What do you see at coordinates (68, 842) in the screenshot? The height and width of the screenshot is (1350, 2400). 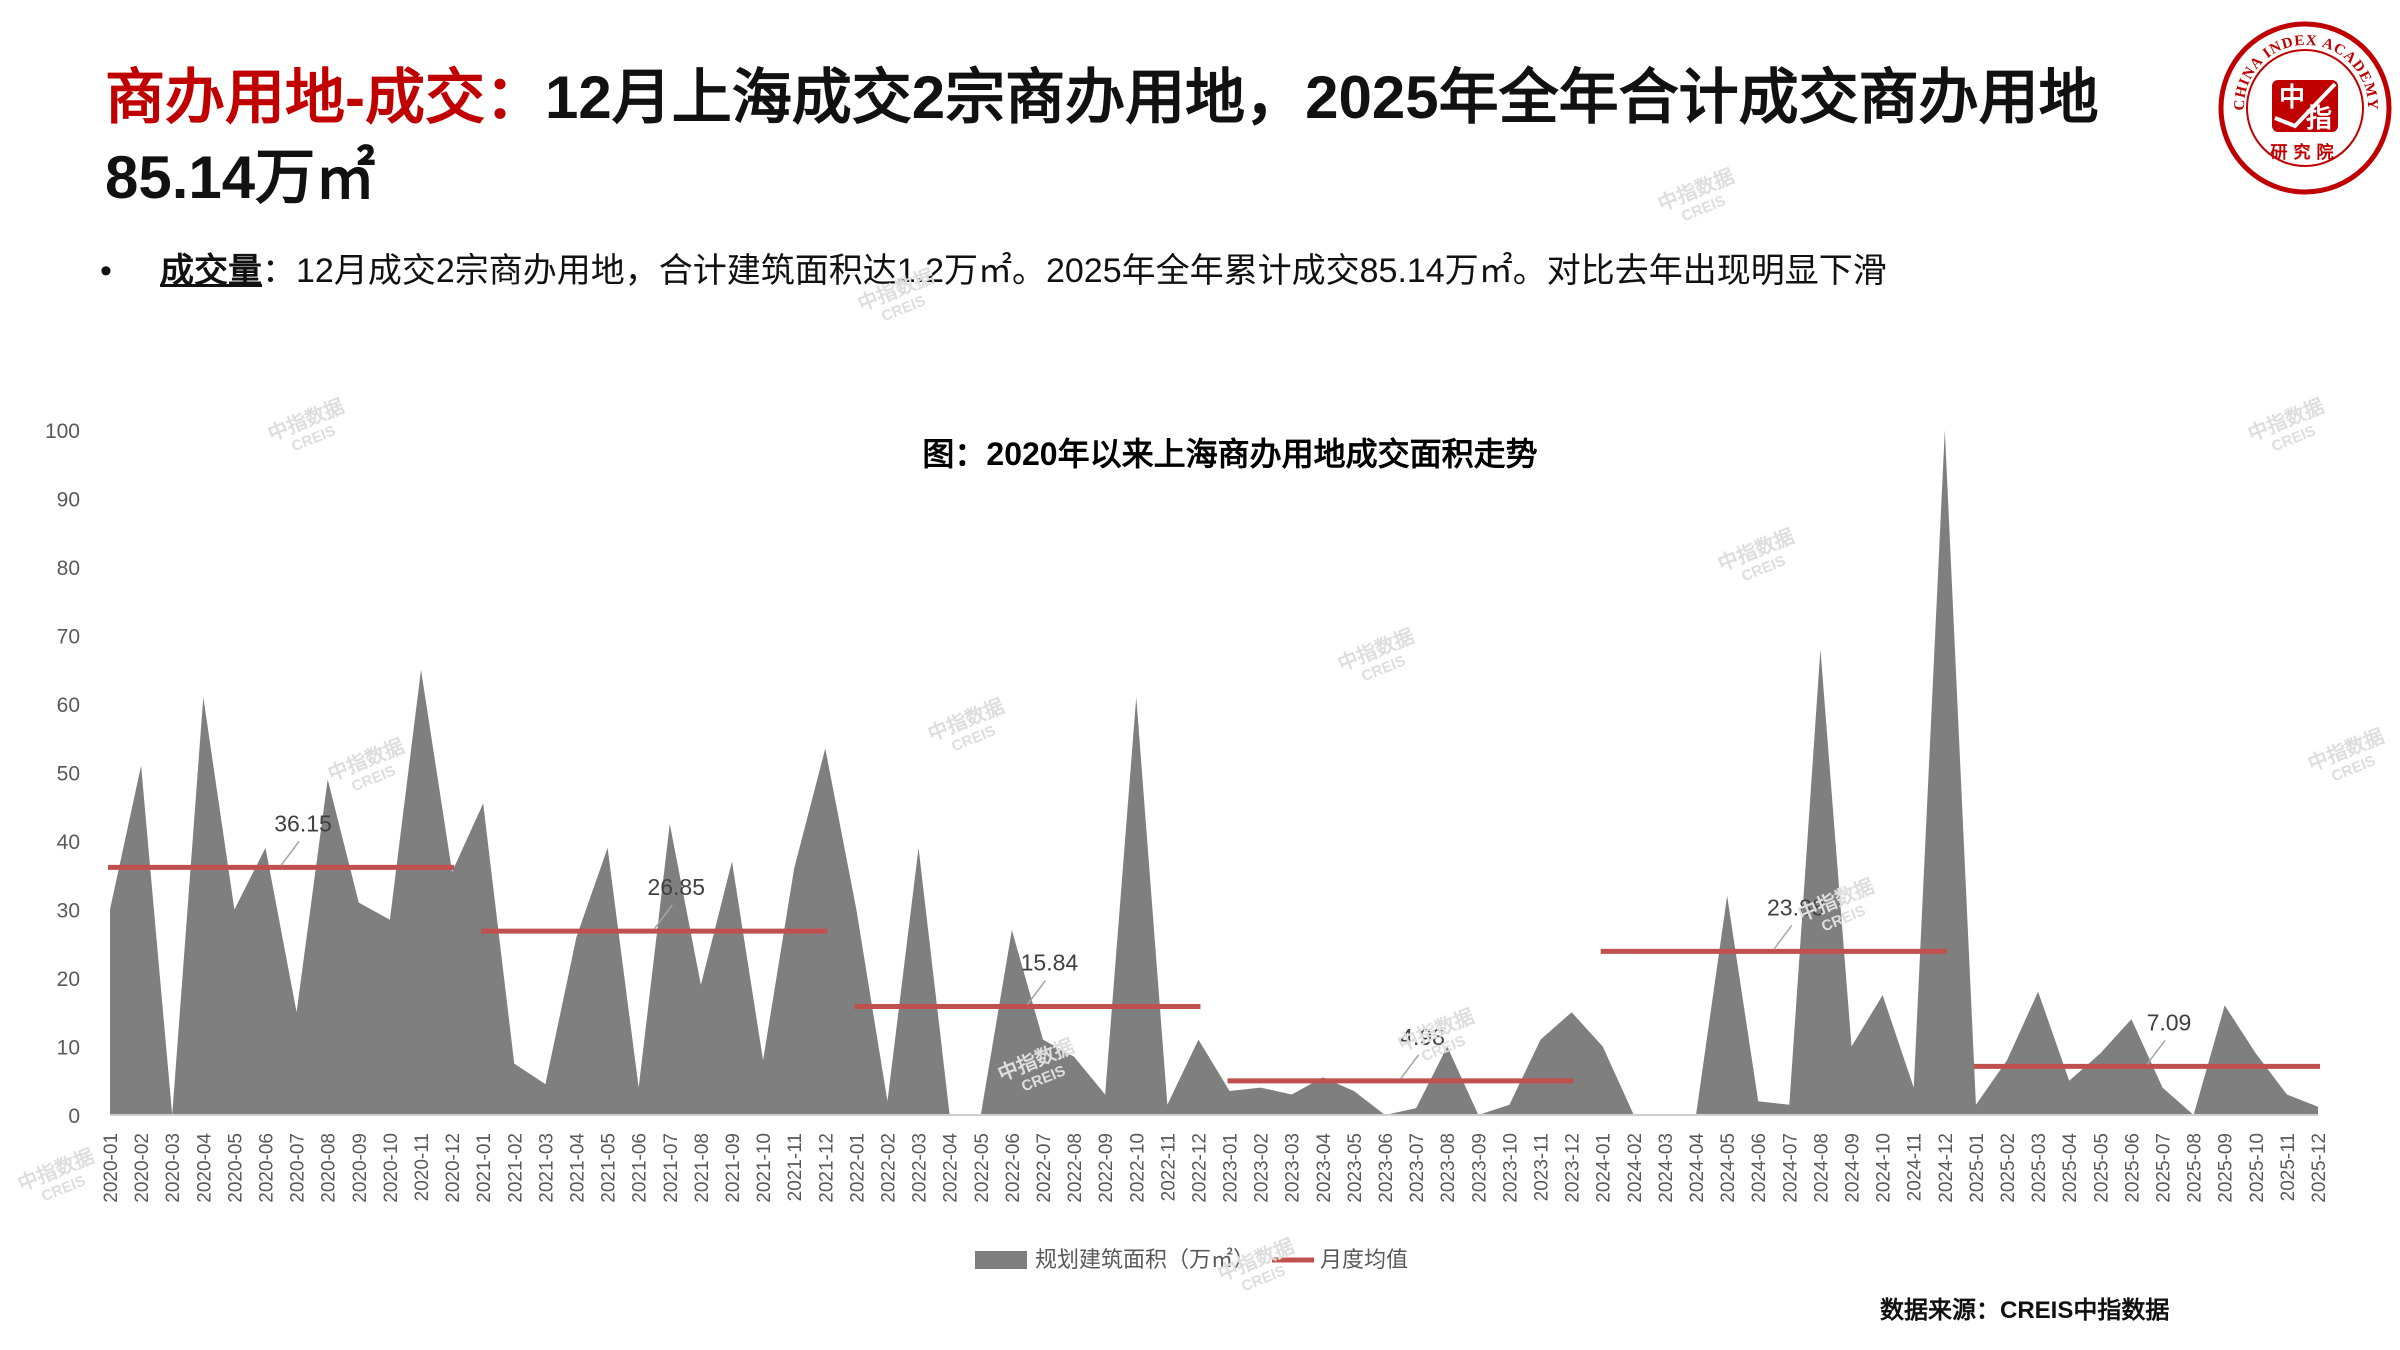 I see `y-tick-label: 40` at bounding box center [68, 842].